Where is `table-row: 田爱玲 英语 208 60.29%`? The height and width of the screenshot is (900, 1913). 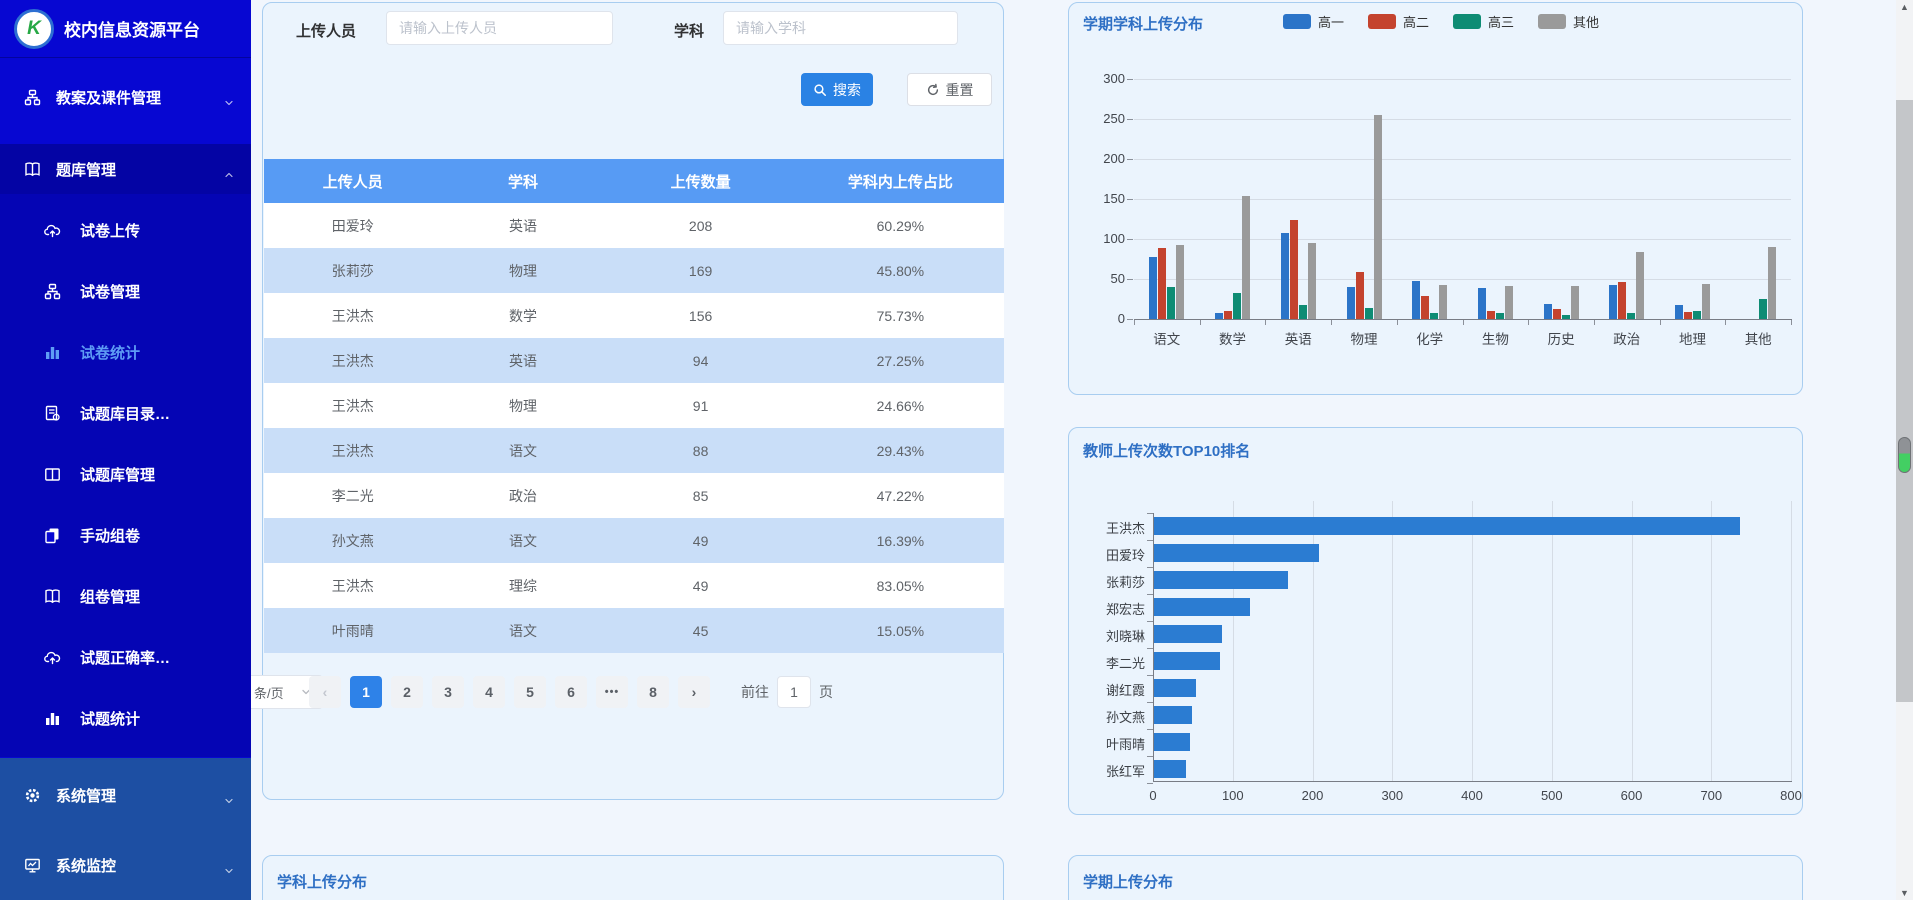
table-row: 田爱玲 英语 208 60.29% is located at coordinates (634, 225).